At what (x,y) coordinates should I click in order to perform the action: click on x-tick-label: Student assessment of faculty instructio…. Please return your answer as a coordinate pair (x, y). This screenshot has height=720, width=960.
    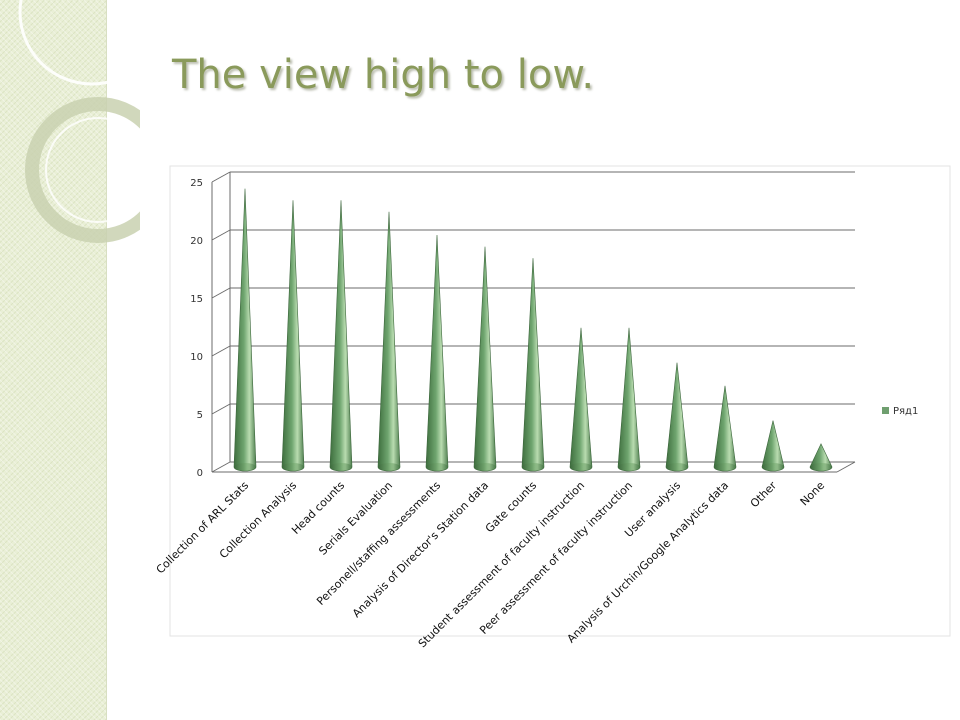
    Looking at the image, I should click on (501, 564).